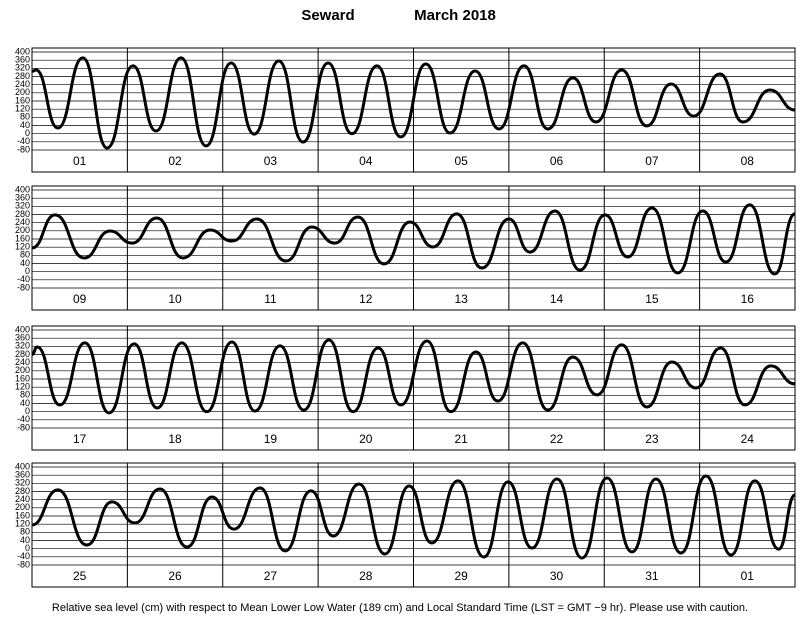  Describe the element at coordinates (652, 439) in the screenshot. I see `day-label: 23` at that location.